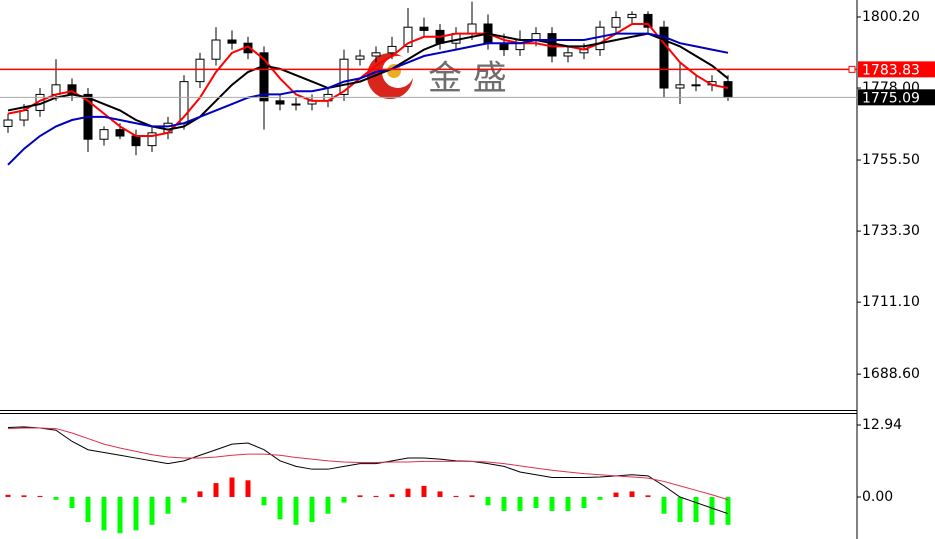 Image resolution: width=935 pixels, height=539 pixels. I want to click on y-tick-label: 1733.30, so click(891, 231).